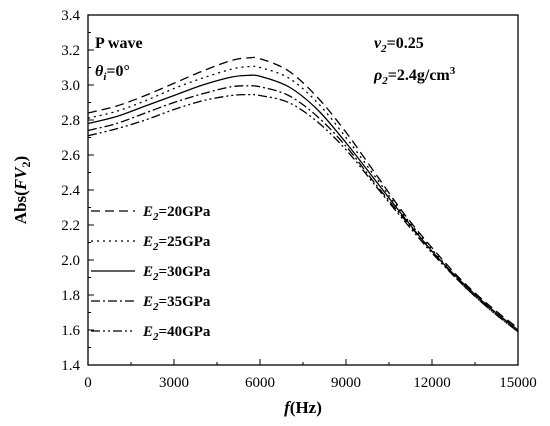 This screenshot has width=550, height=426. I want to click on theta-value: =0°, so click(118, 71).